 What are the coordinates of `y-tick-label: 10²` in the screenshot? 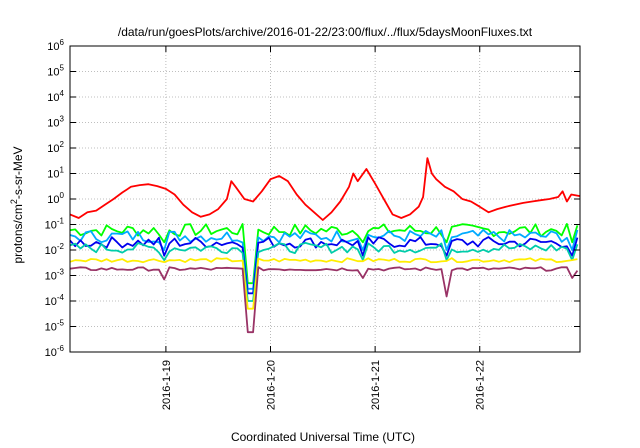 It's located at (55, 147).